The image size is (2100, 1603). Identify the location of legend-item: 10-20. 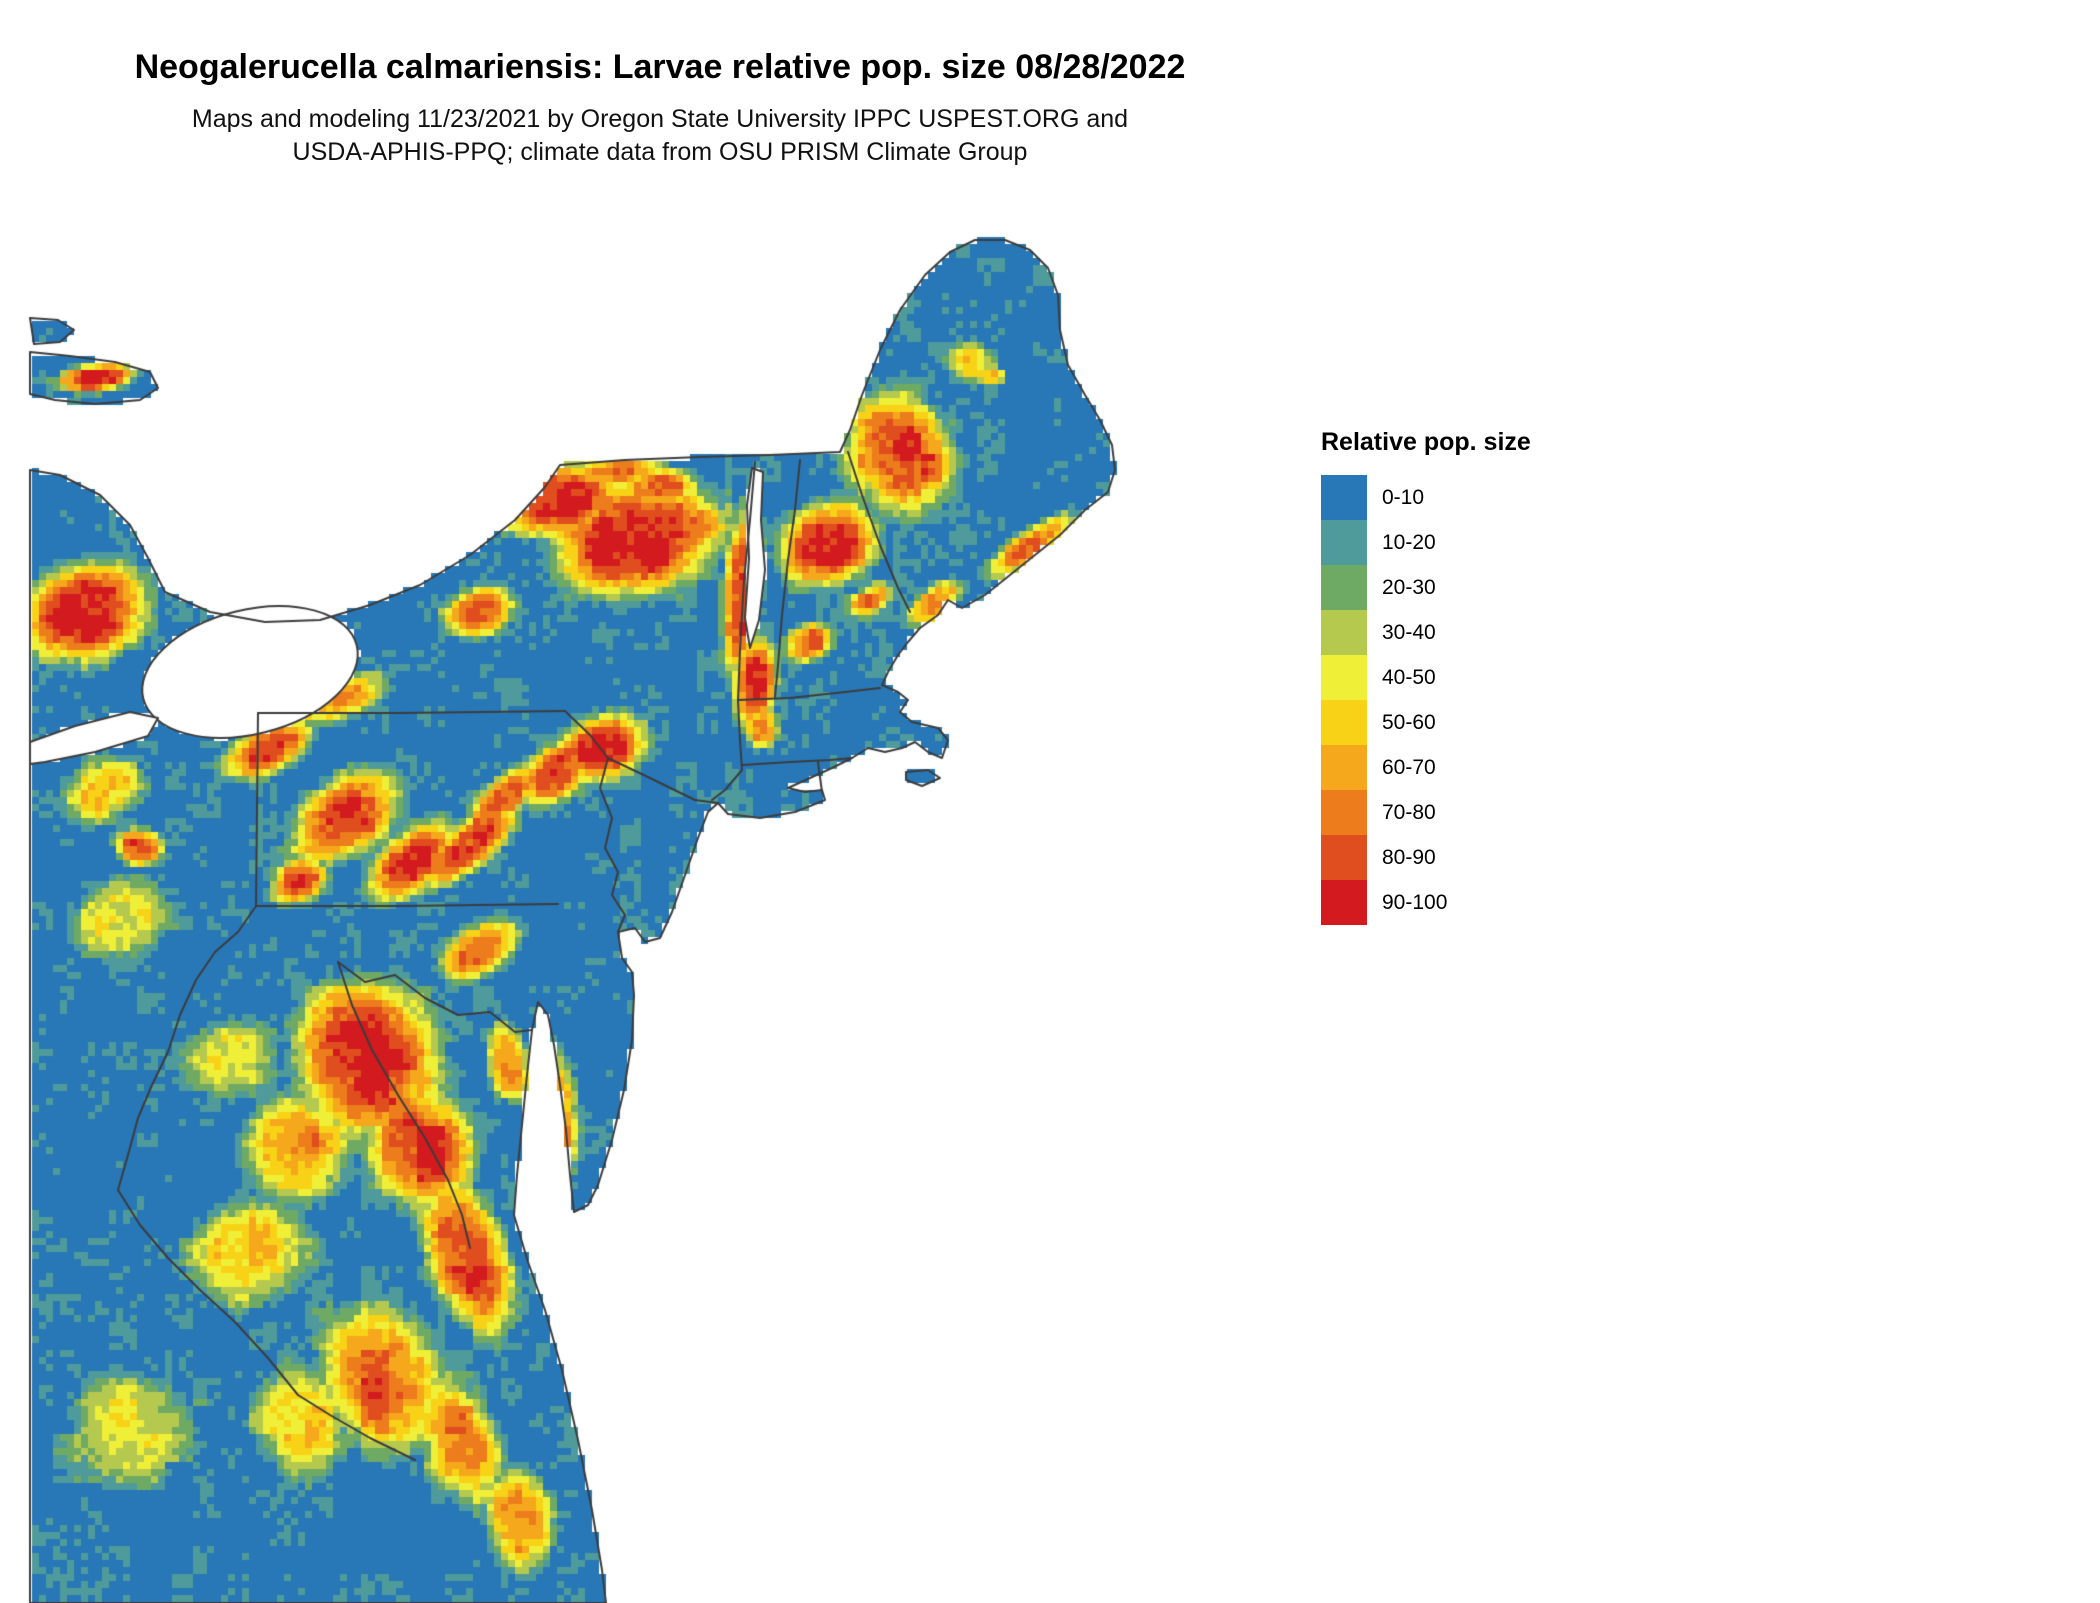
(1426, 542).